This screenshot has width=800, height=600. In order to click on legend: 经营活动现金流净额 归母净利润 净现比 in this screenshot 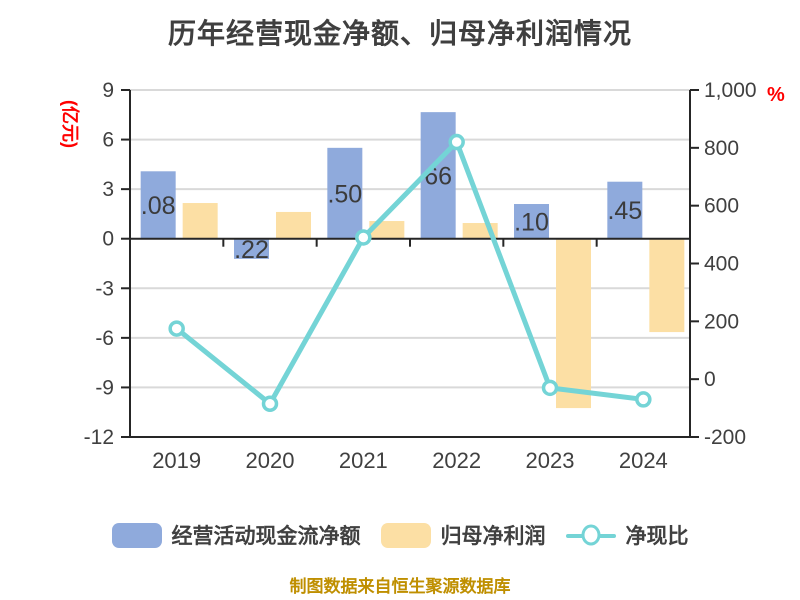, I will do `click(400, 535)`.